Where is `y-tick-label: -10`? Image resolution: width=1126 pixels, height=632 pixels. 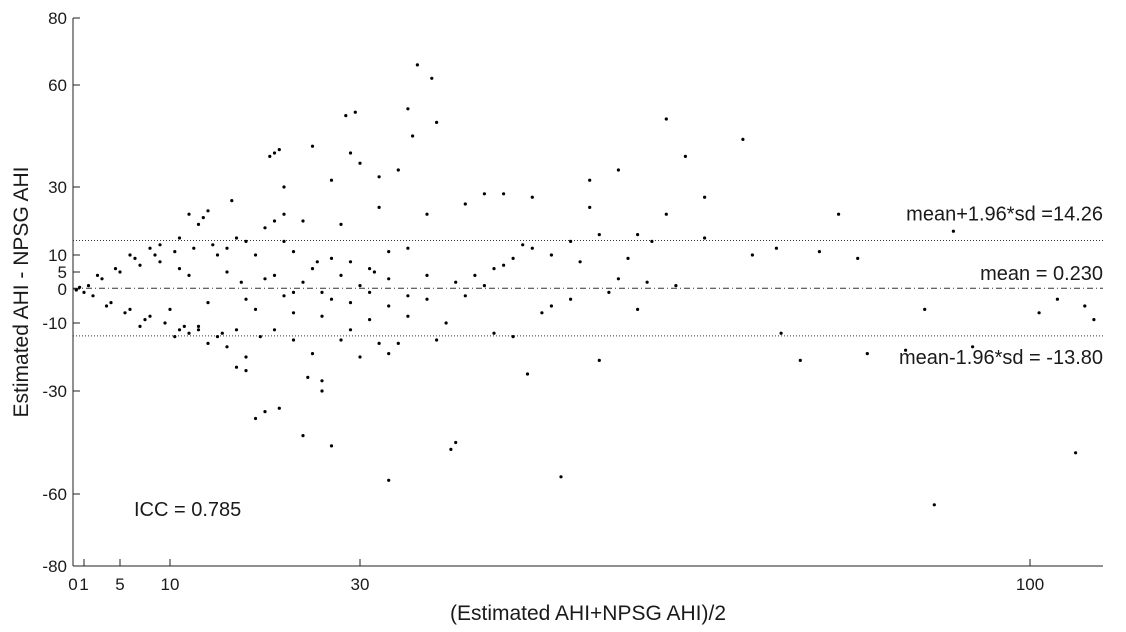 y-tick-label: -10 is located at coordinates (54, 323).